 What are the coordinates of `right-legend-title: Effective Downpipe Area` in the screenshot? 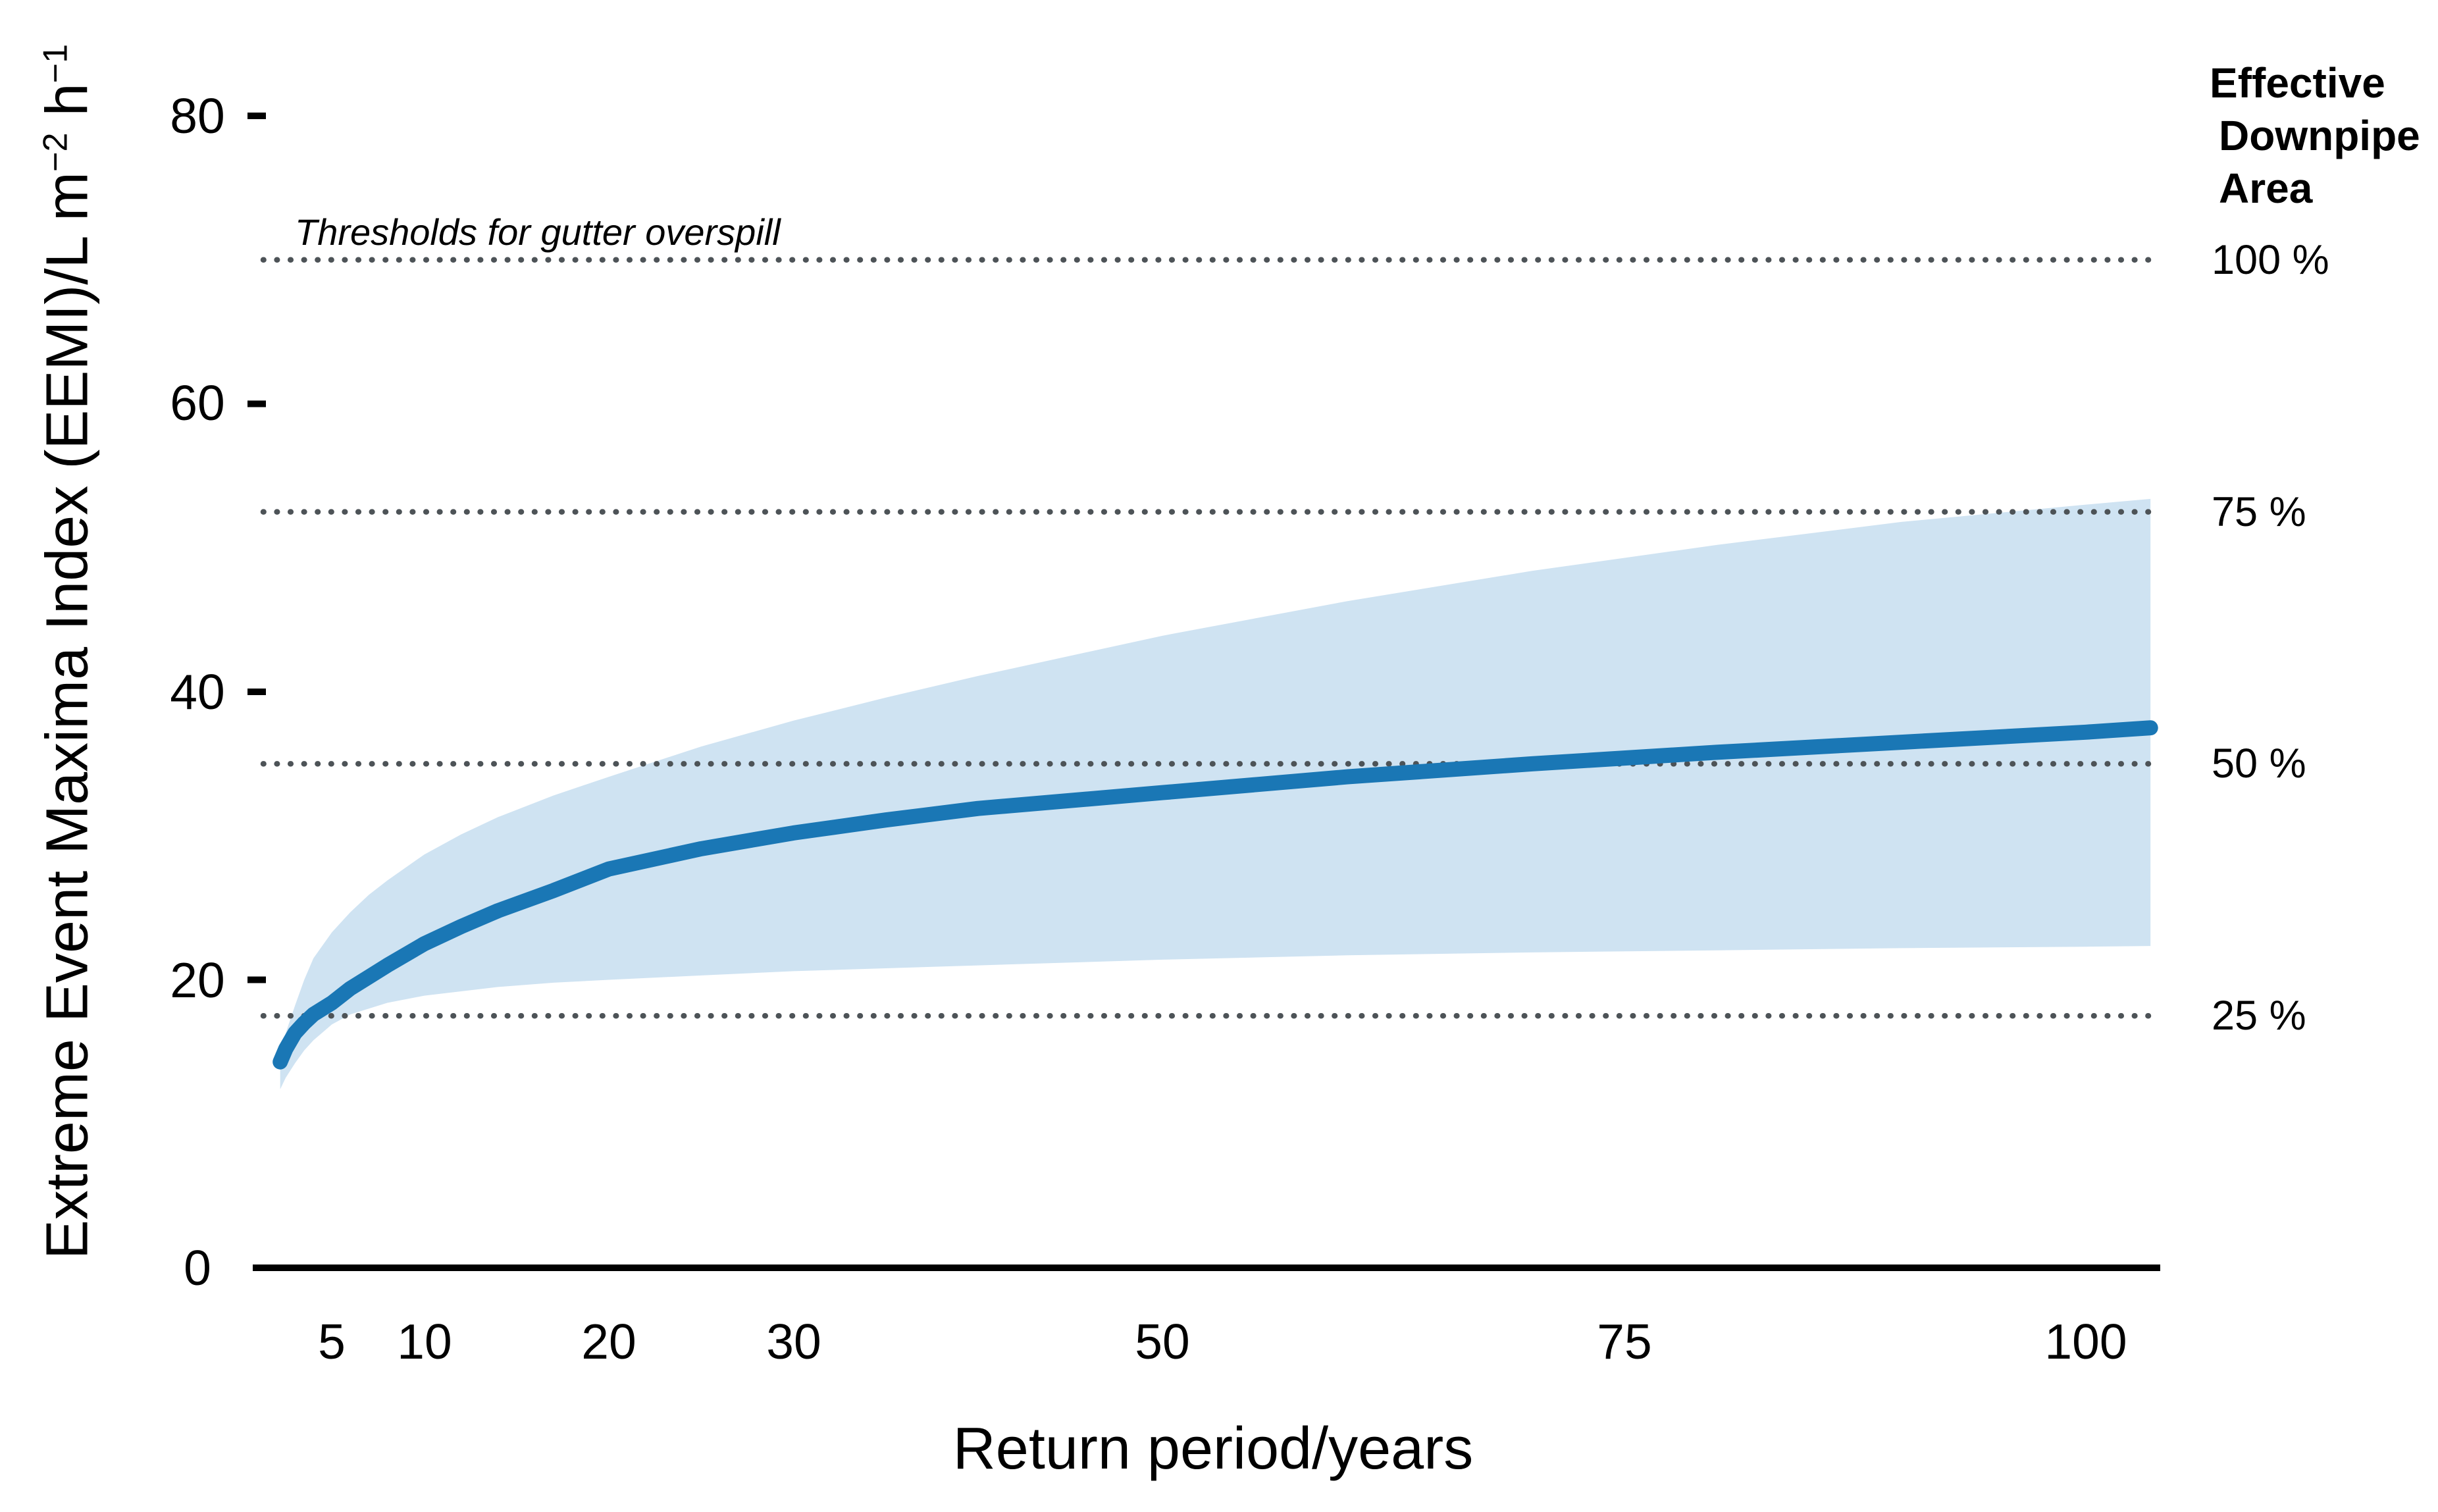 It's located at (2321, 136).